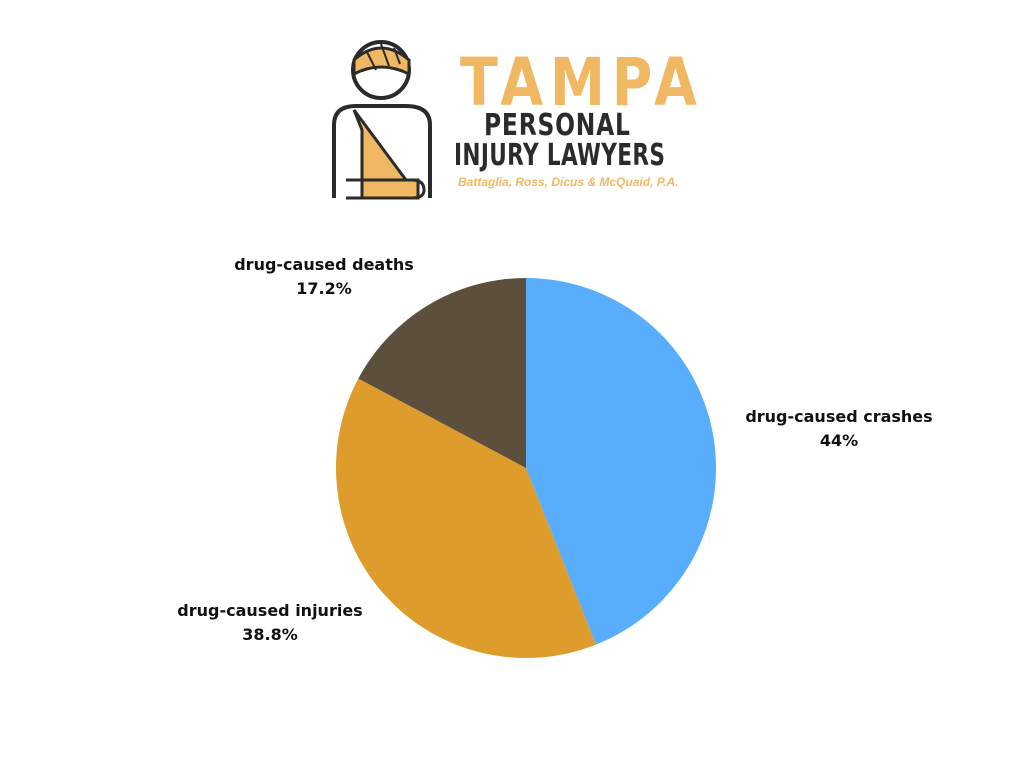  Describe the element at coordinates (560, 155) in the screenshot. I see `logo-subtitle-line2: INJURY LAWYERS` at that location.